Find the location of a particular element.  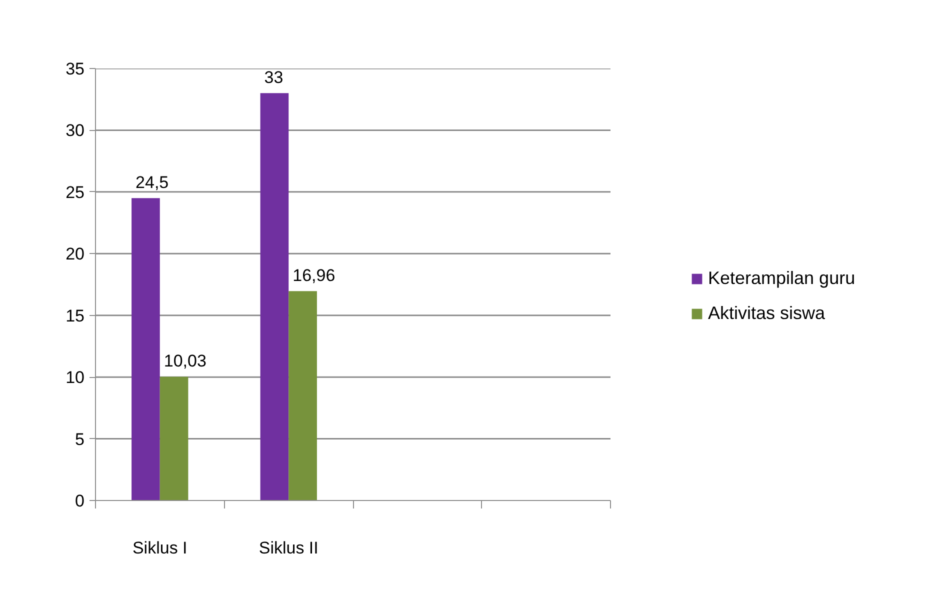

data-label: 33 is located at coordinates (274, 78).